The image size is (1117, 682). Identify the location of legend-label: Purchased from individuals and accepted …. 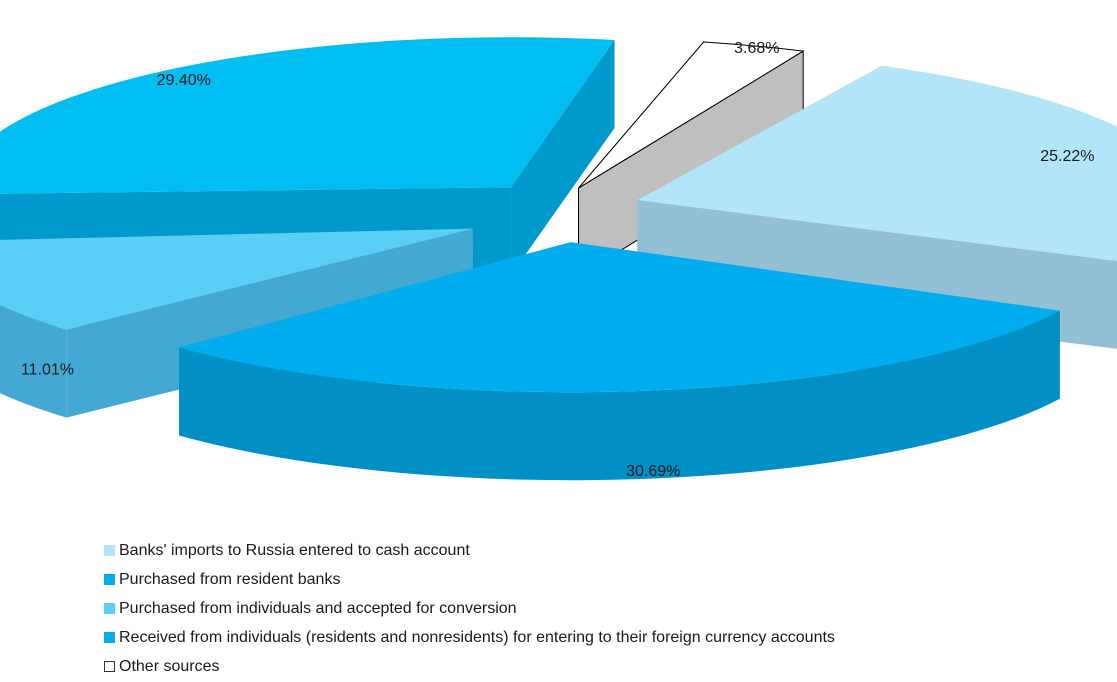
(318, 608).